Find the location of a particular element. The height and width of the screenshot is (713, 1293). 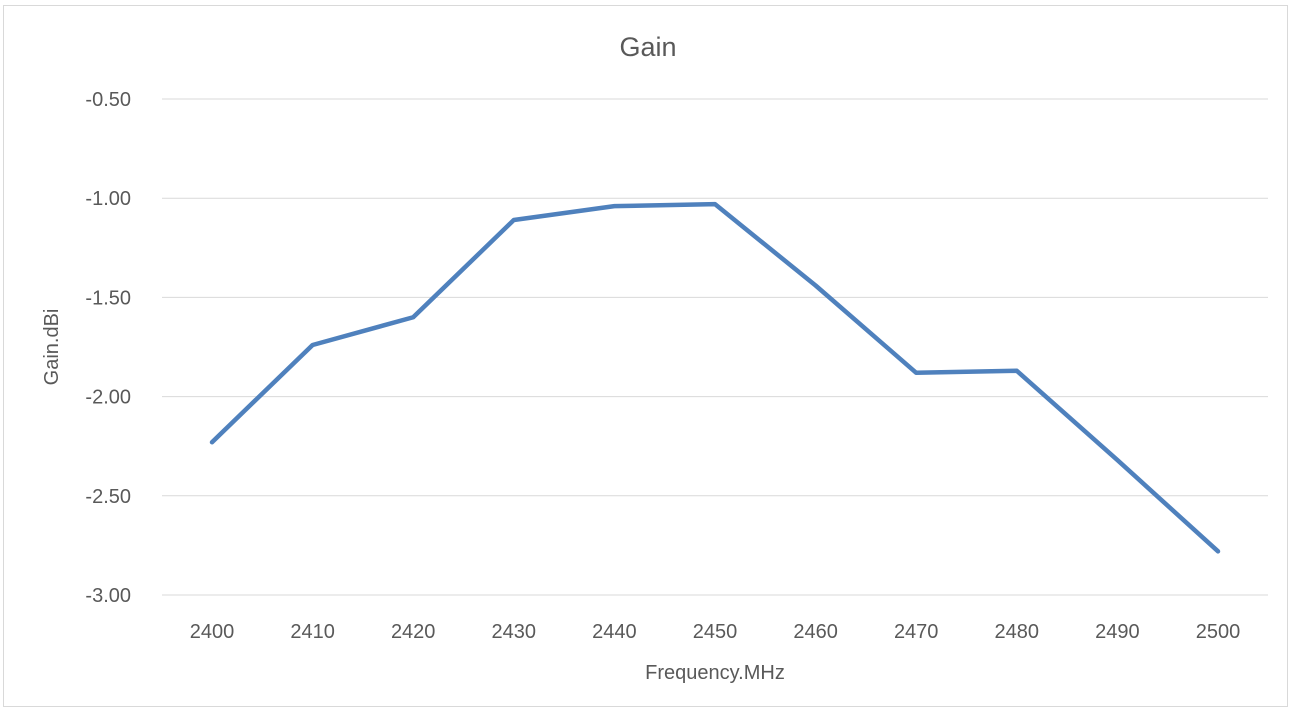

x-tick-label: 2470 is located at coordinates (916, 632).